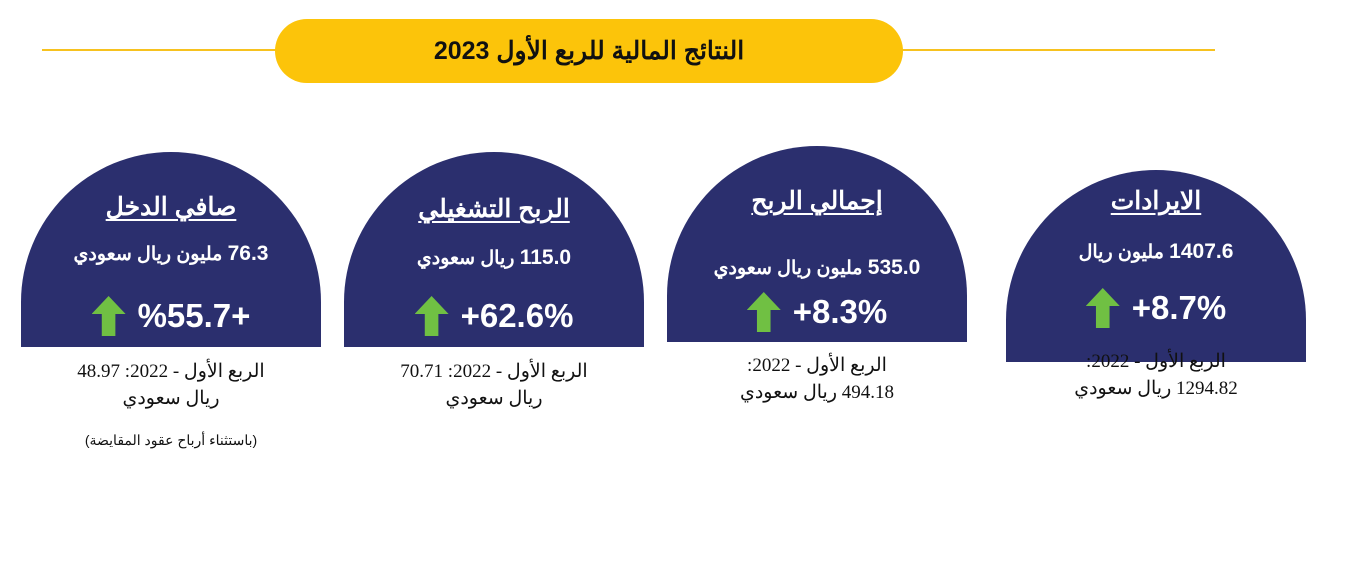 This screenshot has width=1349, height=570. I want to click on net-income-previous-label: الربع الأول - 2022: 48.97, so click(171, 371).